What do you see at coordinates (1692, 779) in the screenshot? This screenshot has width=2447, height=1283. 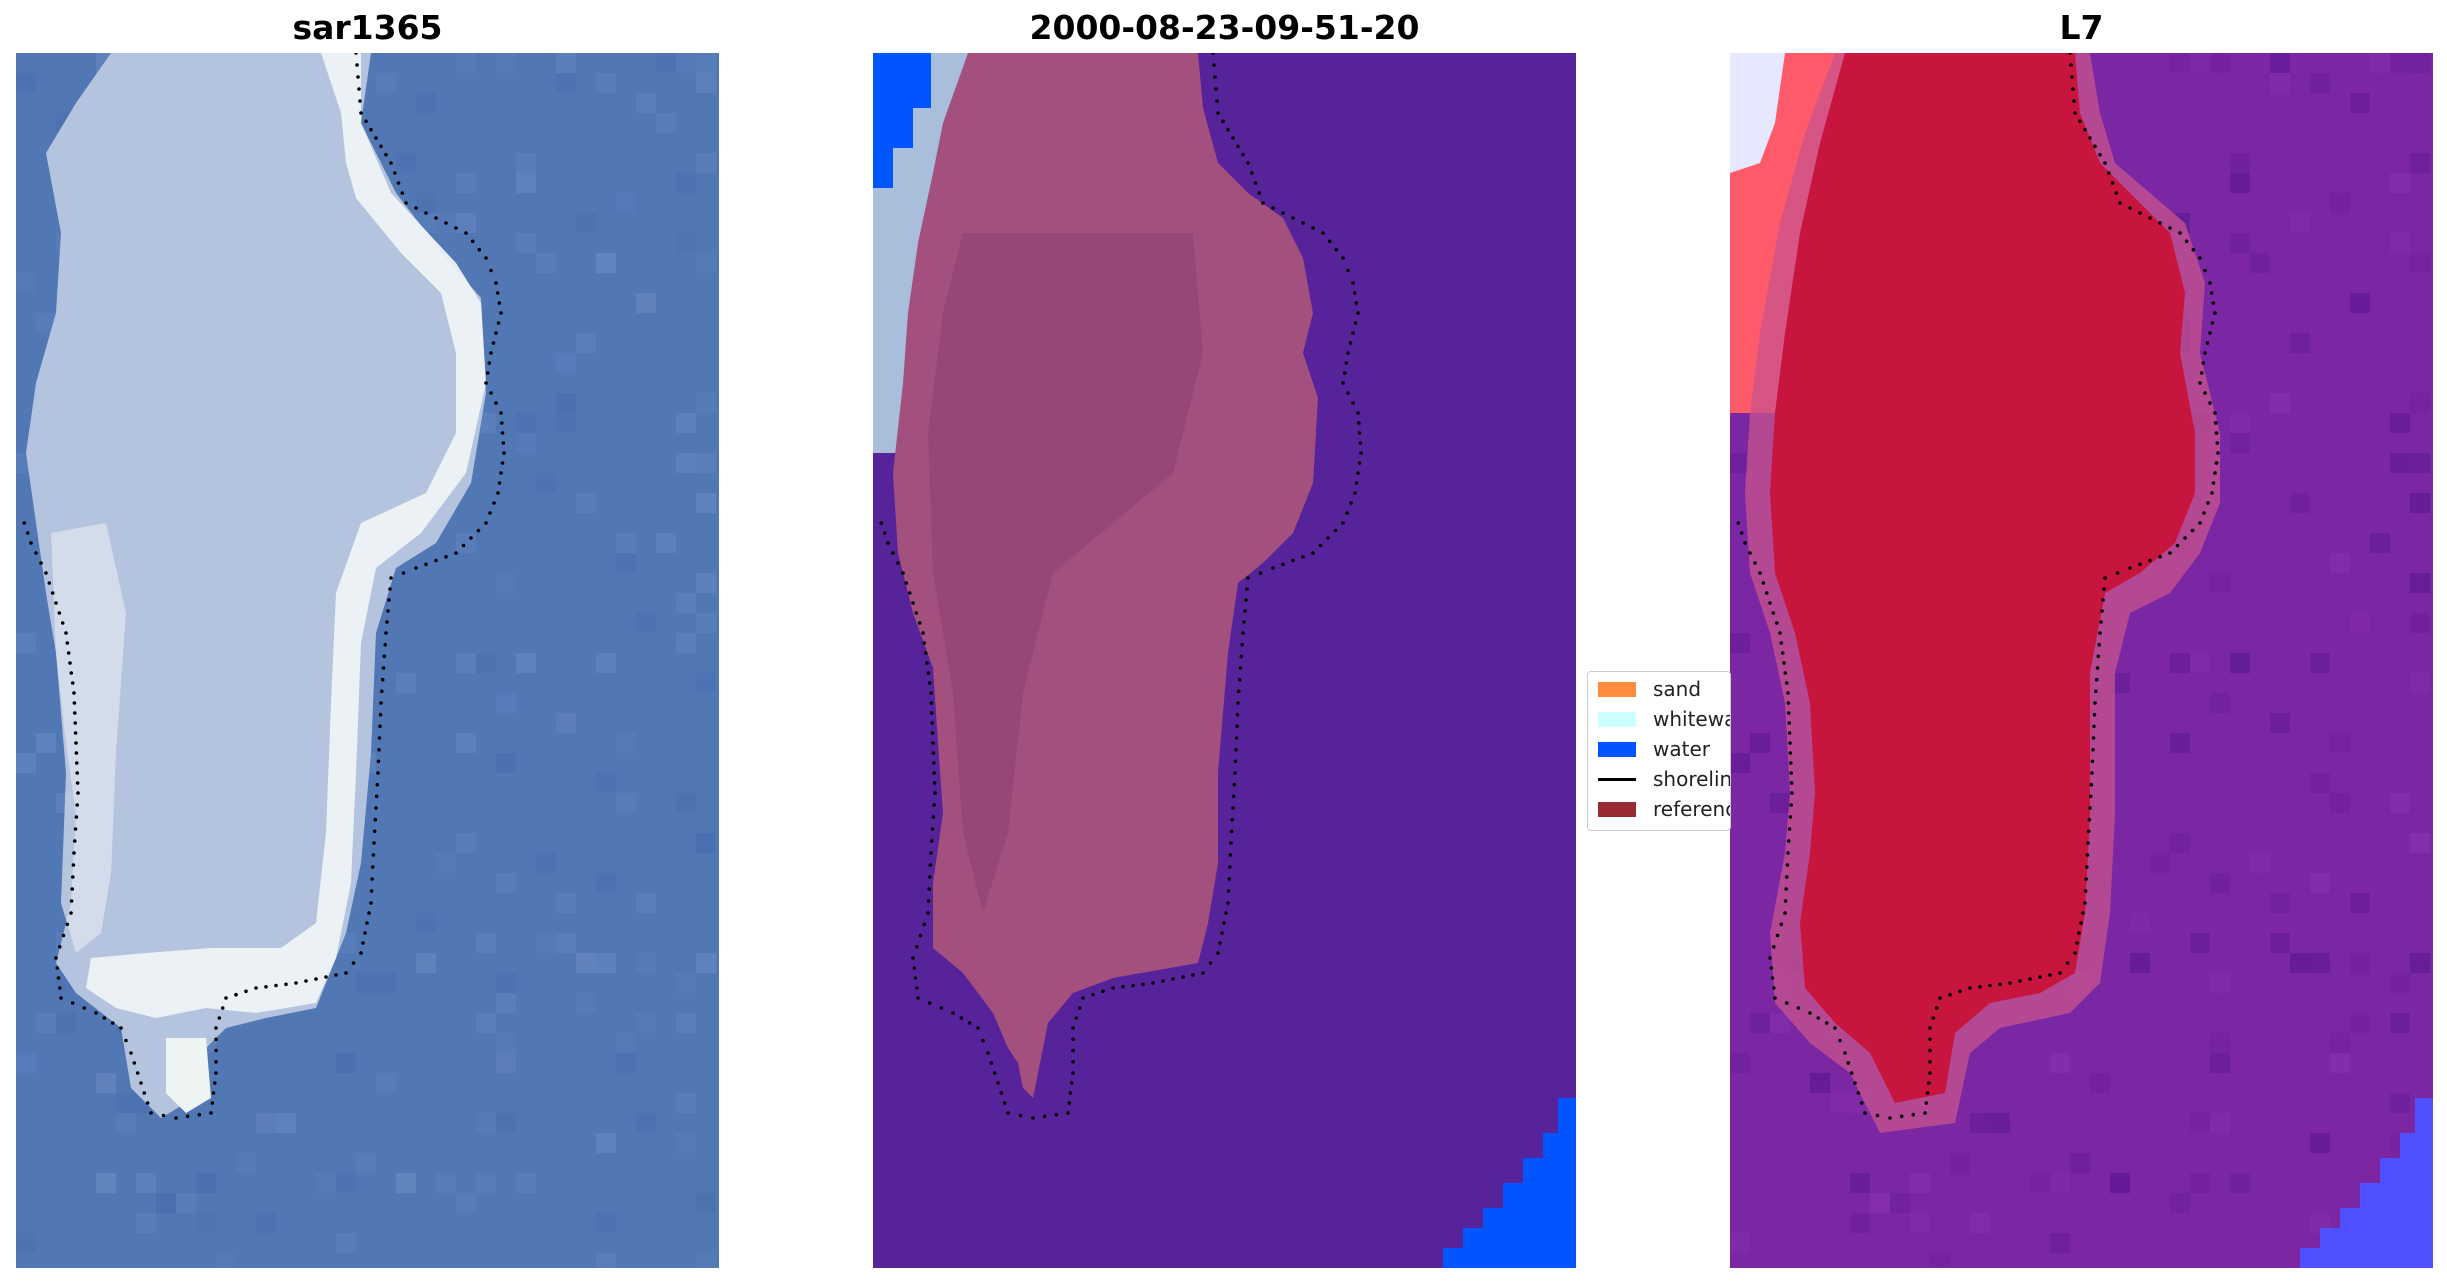 I see `legend-label-shoreline: shoreline` at bounding box center [1692, 779].